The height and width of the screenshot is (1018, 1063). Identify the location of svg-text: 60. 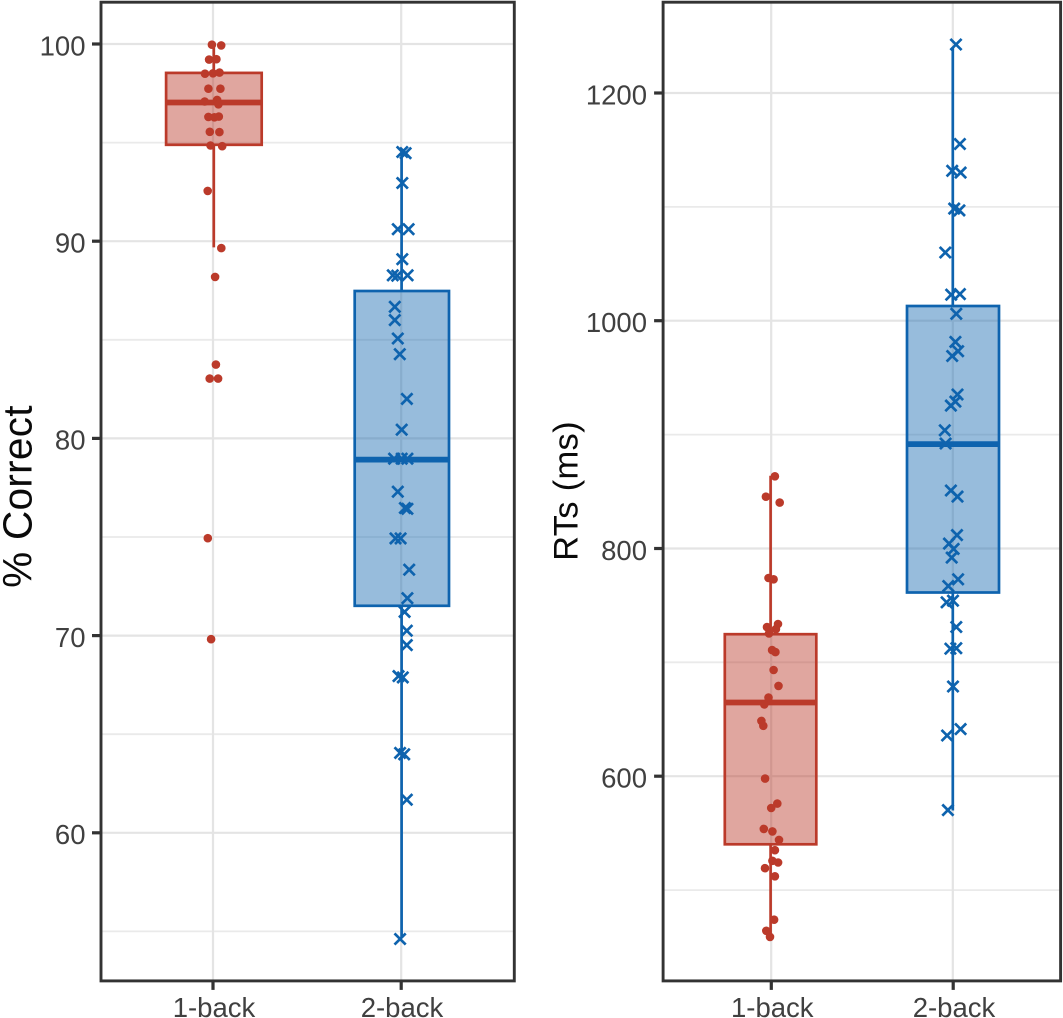
(70, 834).